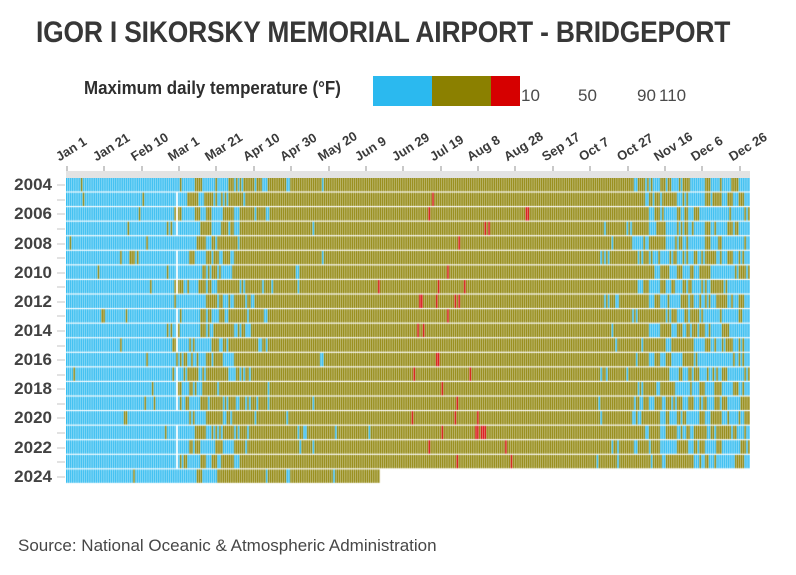 Image resolution: width=796 pixels, height=575 pixels. What do you see at coordinates (71, 148) in the screenshot?
I see `x-axis-label: Jan 1` at bounding box center [71, 148].